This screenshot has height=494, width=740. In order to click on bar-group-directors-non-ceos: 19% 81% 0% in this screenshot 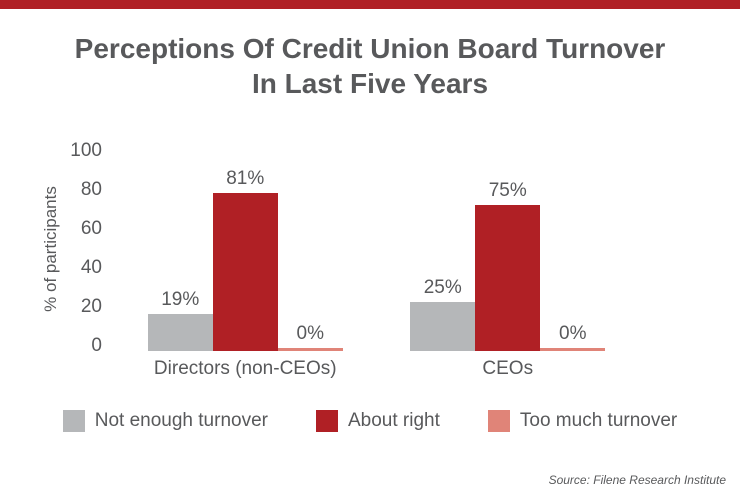, I will do `click(245, 259)`.